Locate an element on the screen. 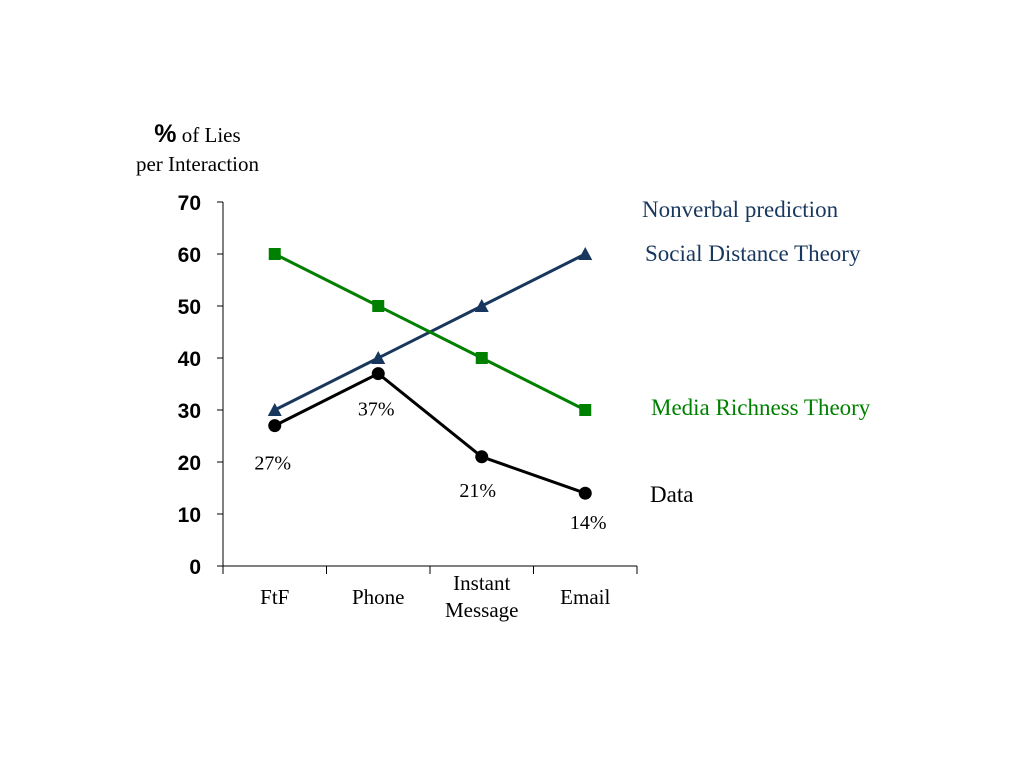  y-tick-label: 70 is located at coordinates (189, 203).